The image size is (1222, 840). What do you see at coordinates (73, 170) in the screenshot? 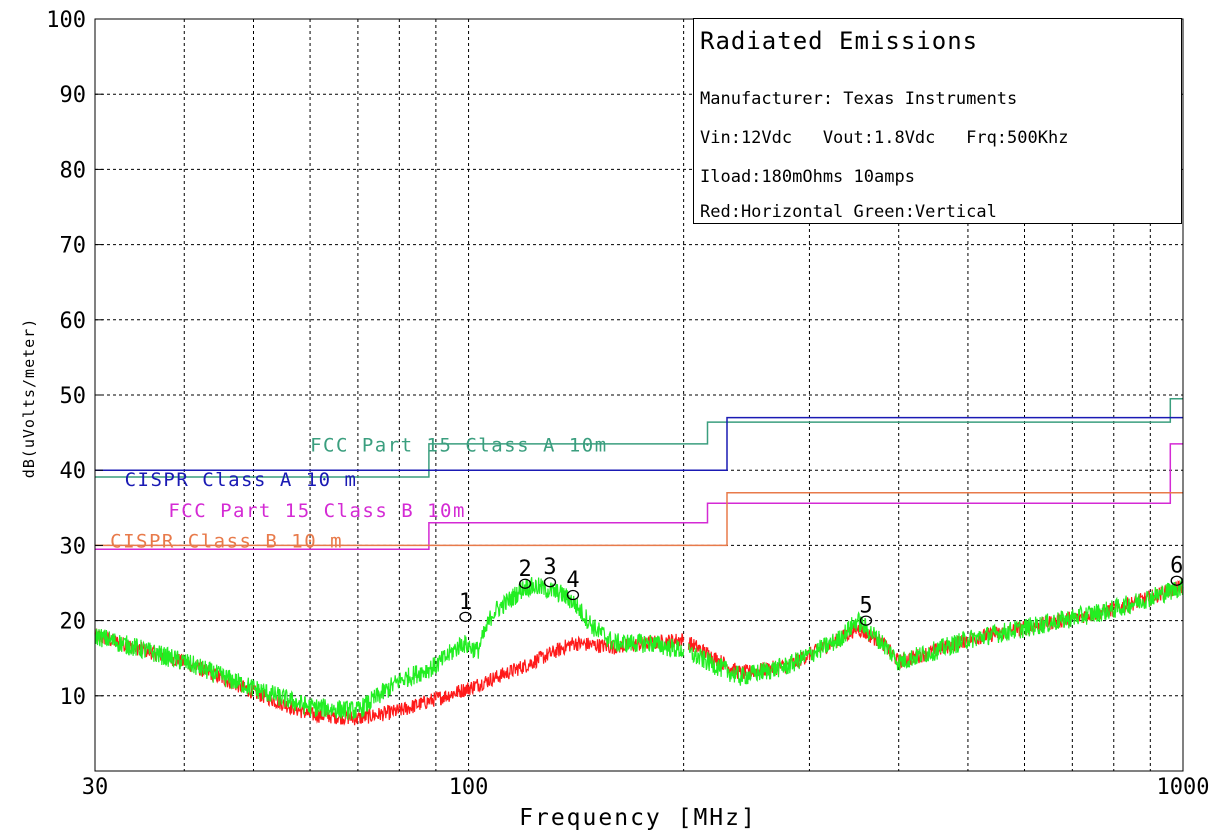
I see `y-tick-label: 80` at bounding box center [73, 170].